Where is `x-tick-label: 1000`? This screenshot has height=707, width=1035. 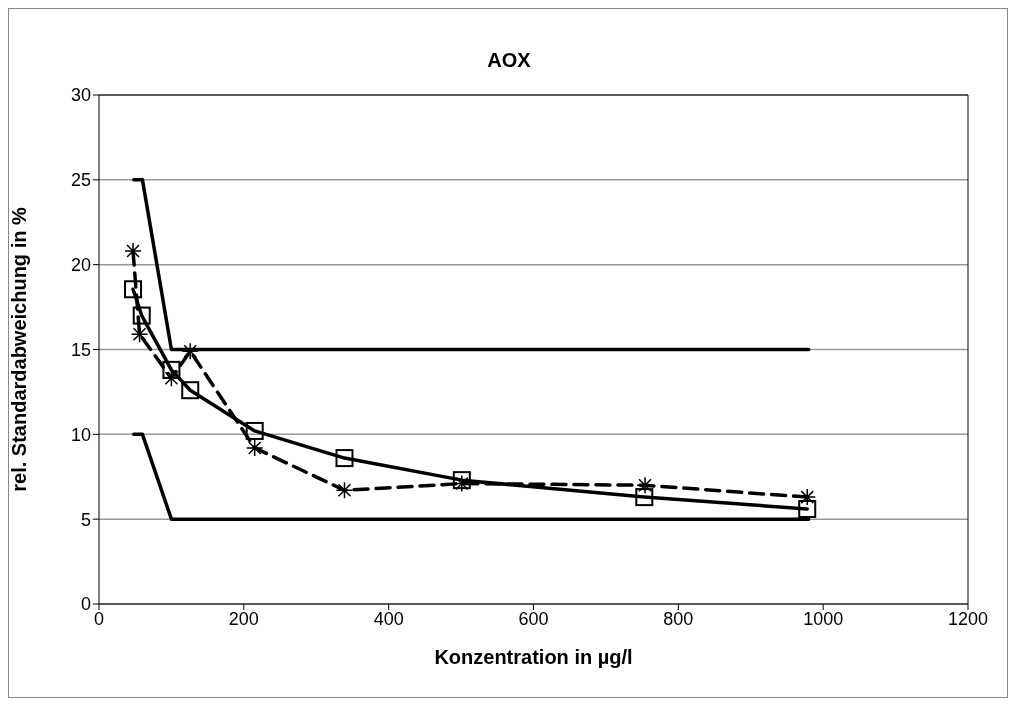
x-tick-label: 1000 is located at coordinates (823, 618).